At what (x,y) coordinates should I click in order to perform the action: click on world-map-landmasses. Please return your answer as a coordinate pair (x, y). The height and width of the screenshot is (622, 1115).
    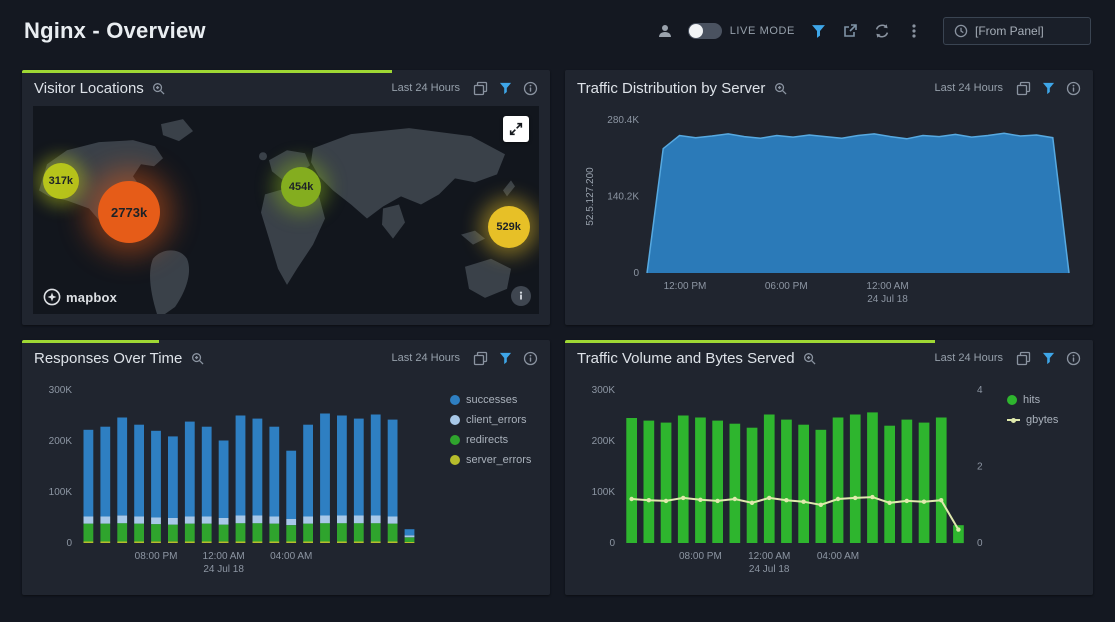
    Looking at the image, I should click on (277, 216).